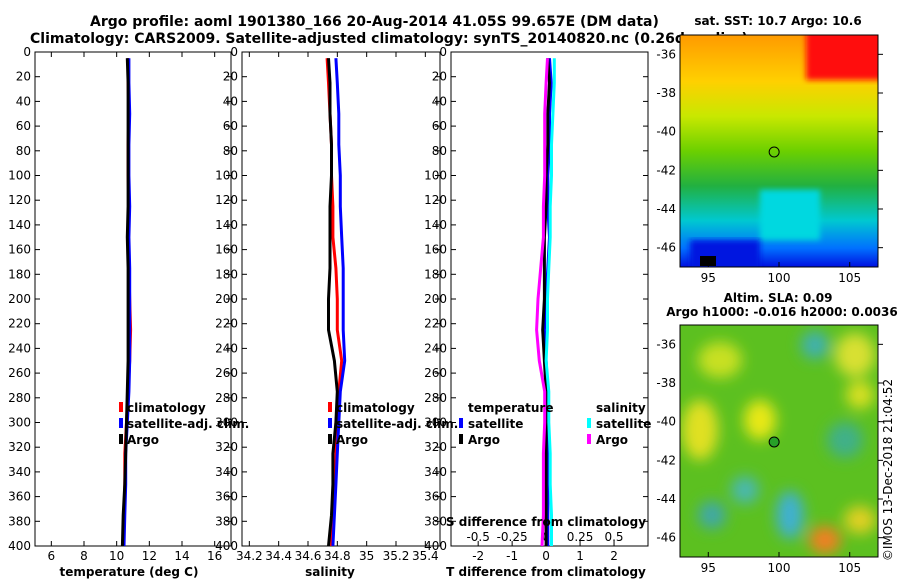 The height and width of the screenshot is (580, 900). I want to click on lon-tick-label: 105, so click(849, 568).